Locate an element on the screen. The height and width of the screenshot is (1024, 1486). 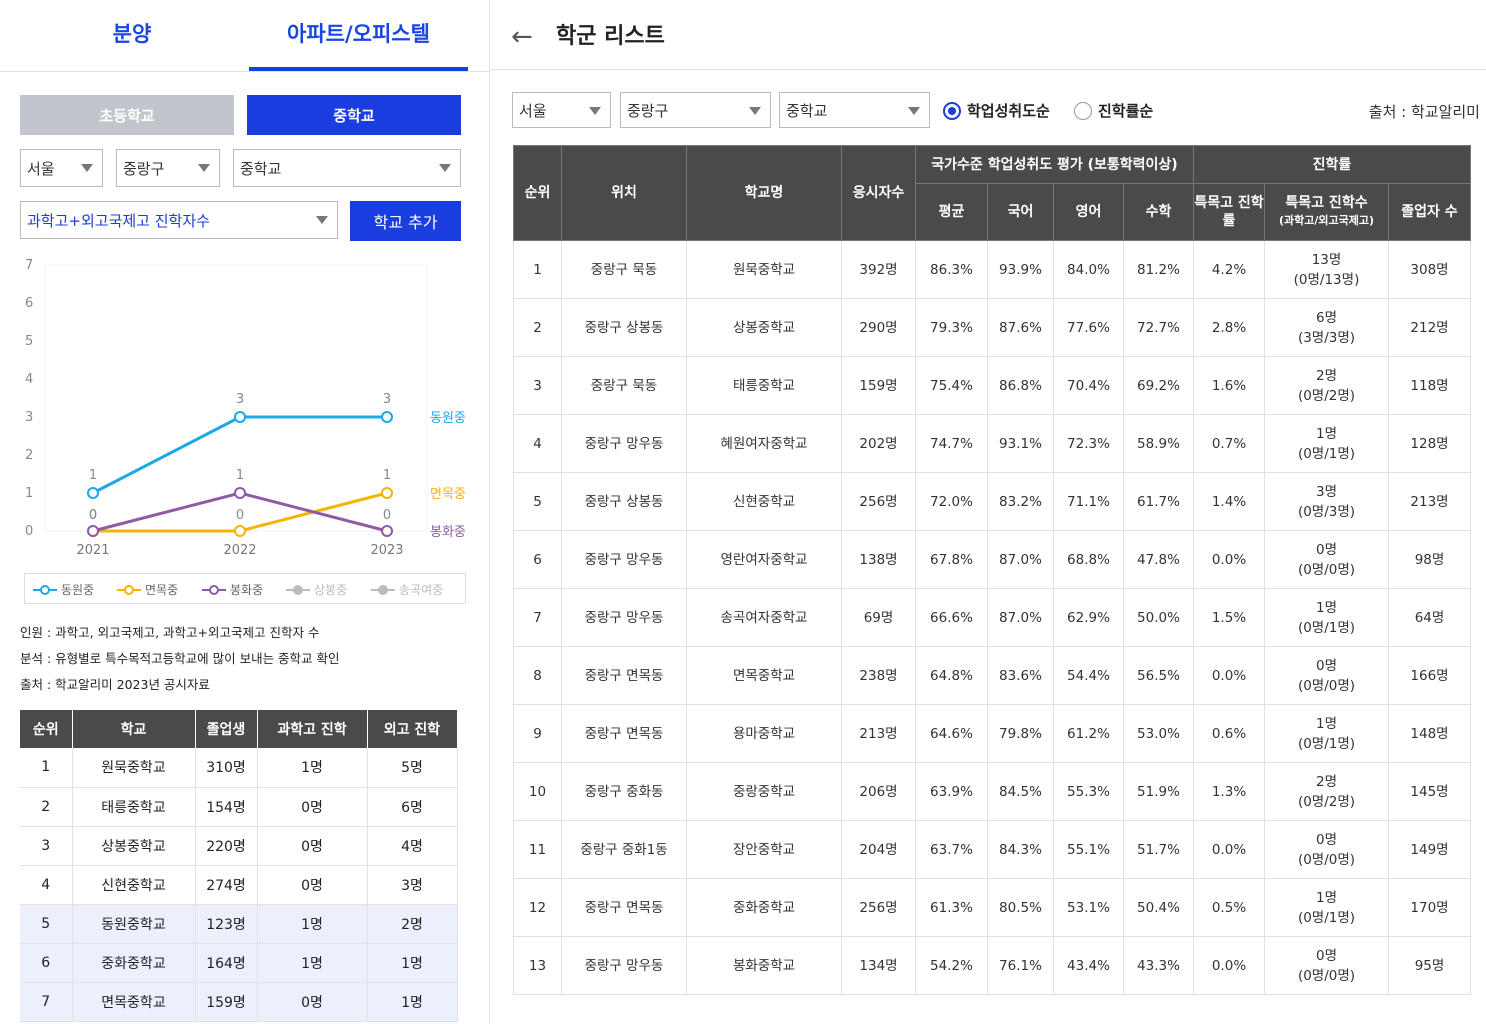
elementary-school-button: 초등학교 is located at coordinates (127, 115).